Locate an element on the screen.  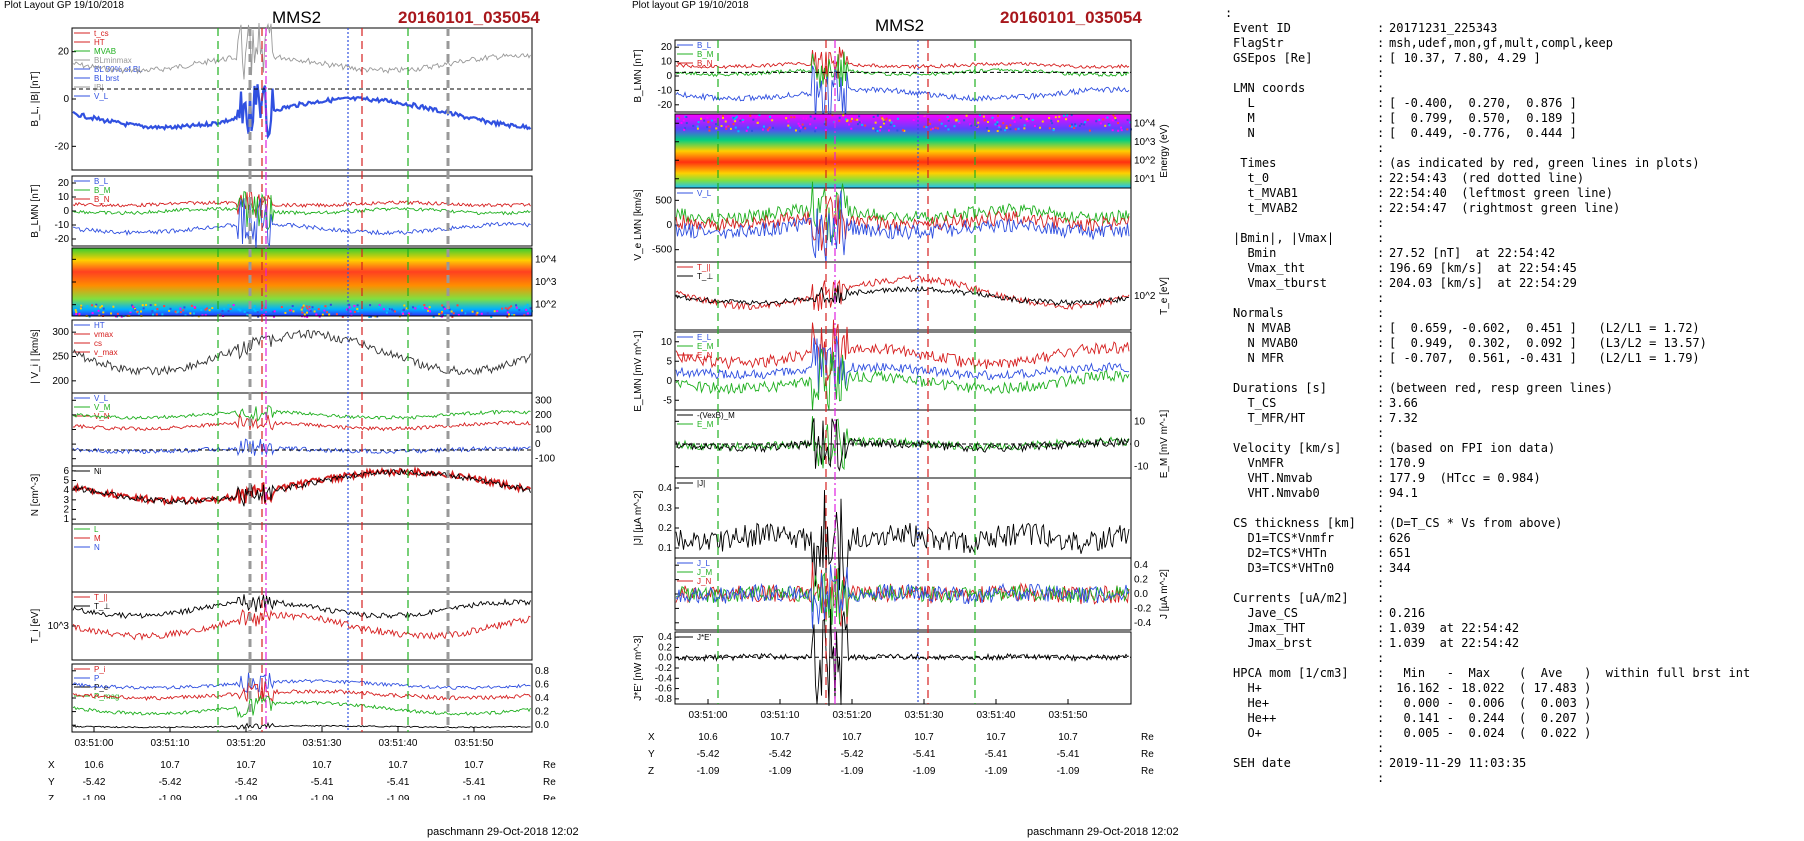
info-value: 94.1 is located at coordinates (1403, 493).